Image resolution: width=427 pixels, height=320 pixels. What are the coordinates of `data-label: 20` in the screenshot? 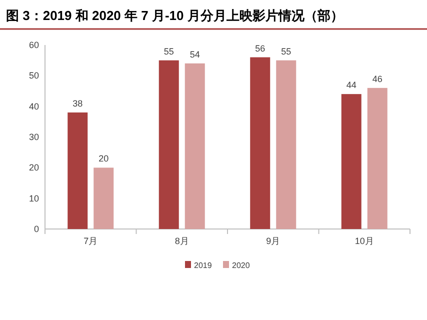 It's located at (103, 159).